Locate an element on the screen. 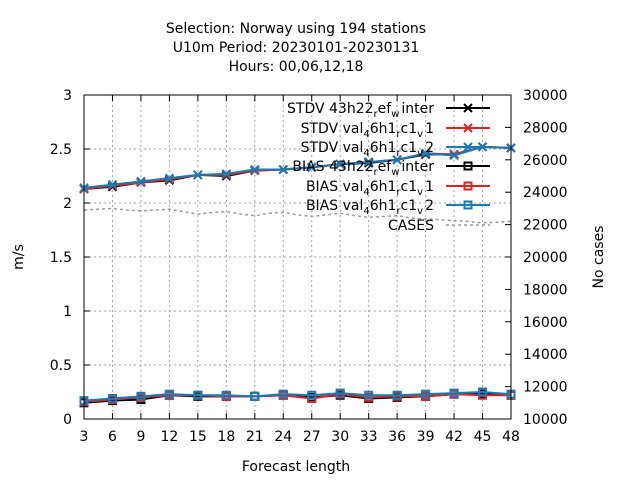 The image size is (640, 480). y2-tick-label: 22000 is located at coordinates (545, 226).